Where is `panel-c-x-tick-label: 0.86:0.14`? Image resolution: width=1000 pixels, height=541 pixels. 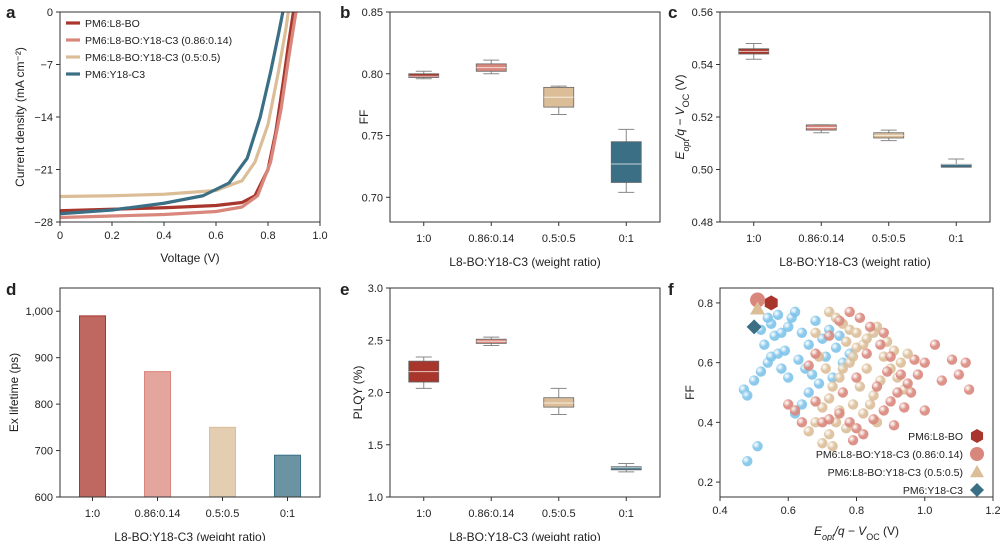
panel-c-x-tick-label: 0.86:0.14 is located at coordinates (821, 239).